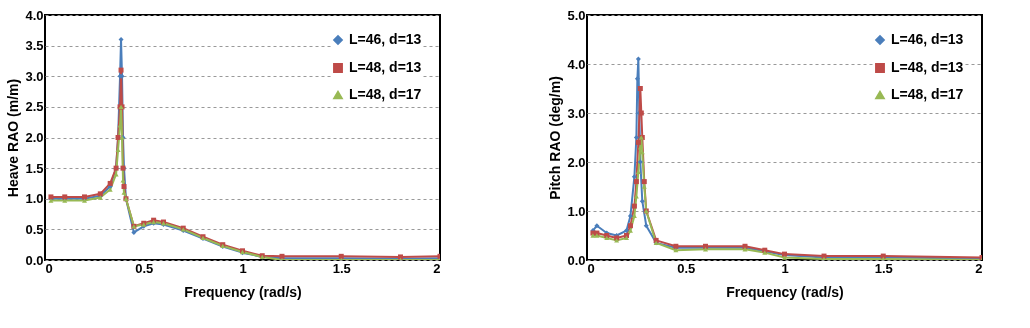  I want to click on y-tick-label: 5.0, so click(576, 15).